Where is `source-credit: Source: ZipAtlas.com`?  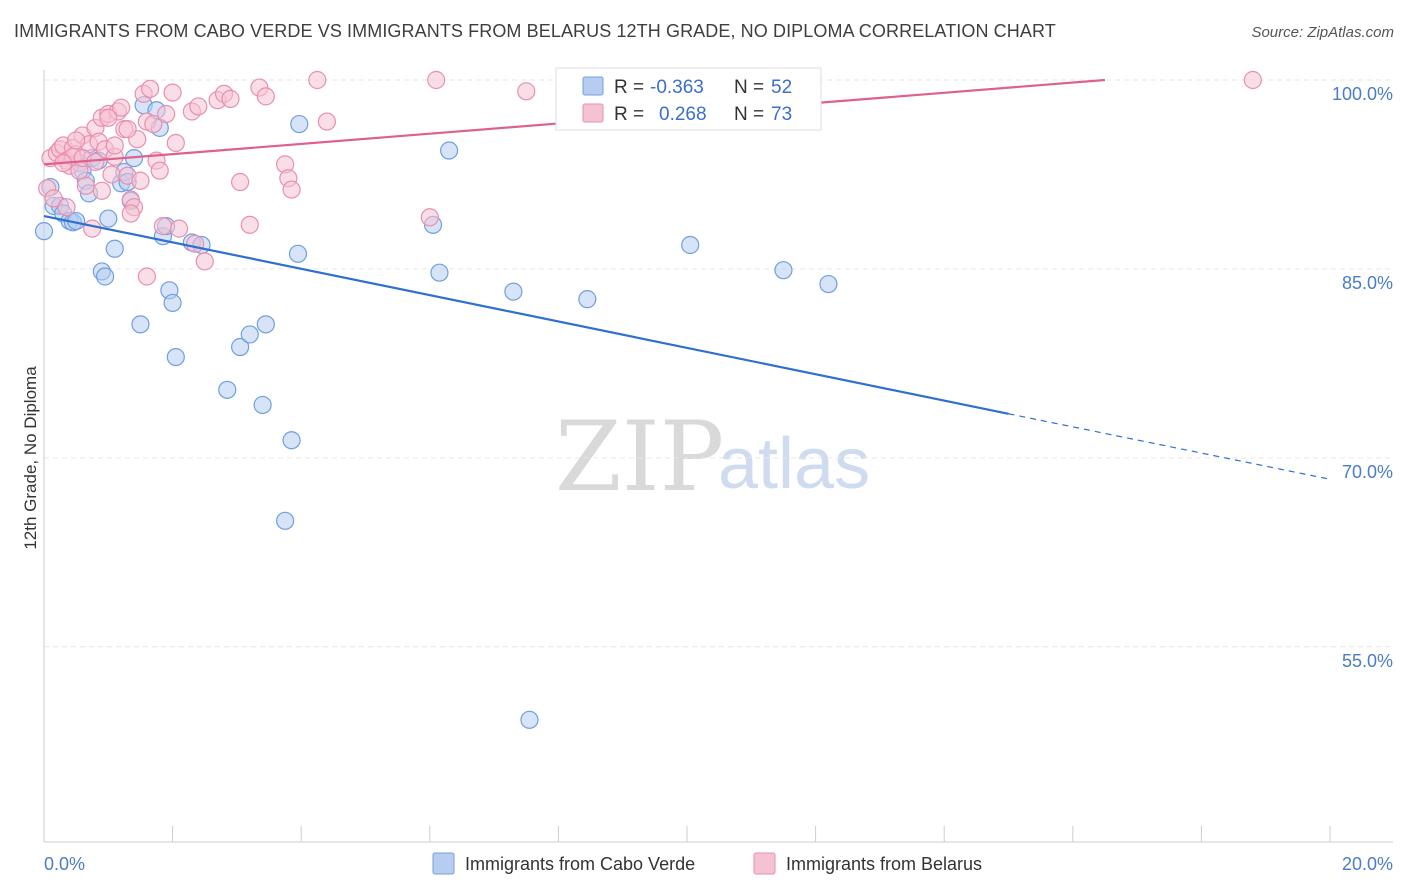 source-credit: Source: ZipAtlas.com is located at coordinates (1322, 32).